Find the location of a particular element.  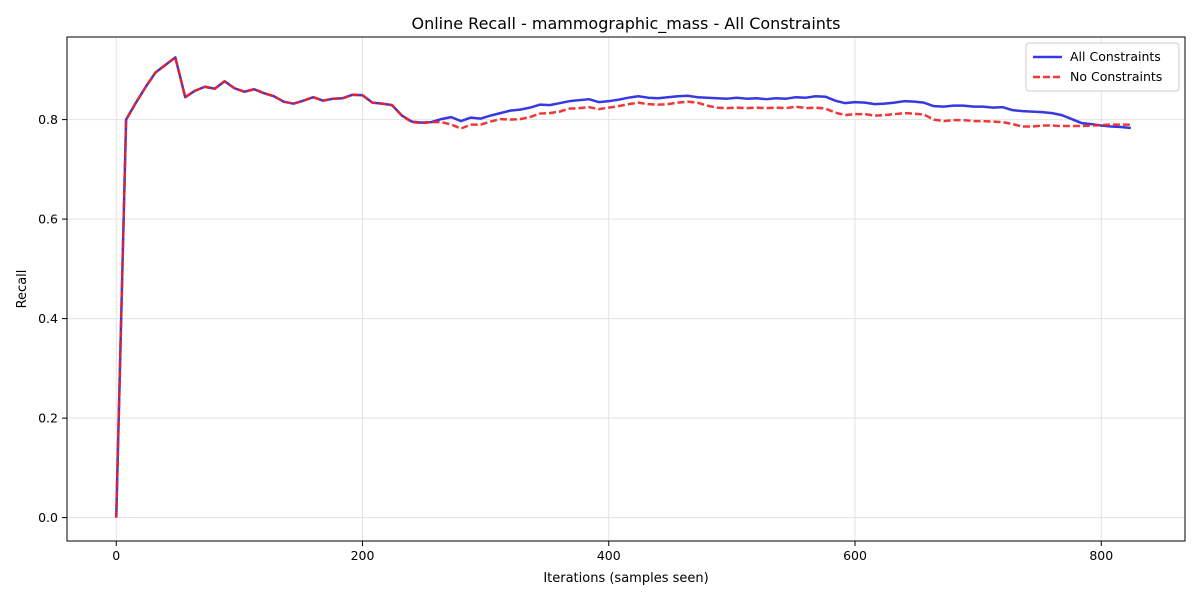

y-tick-label: 0.8 is located at coordinates (48, 119).